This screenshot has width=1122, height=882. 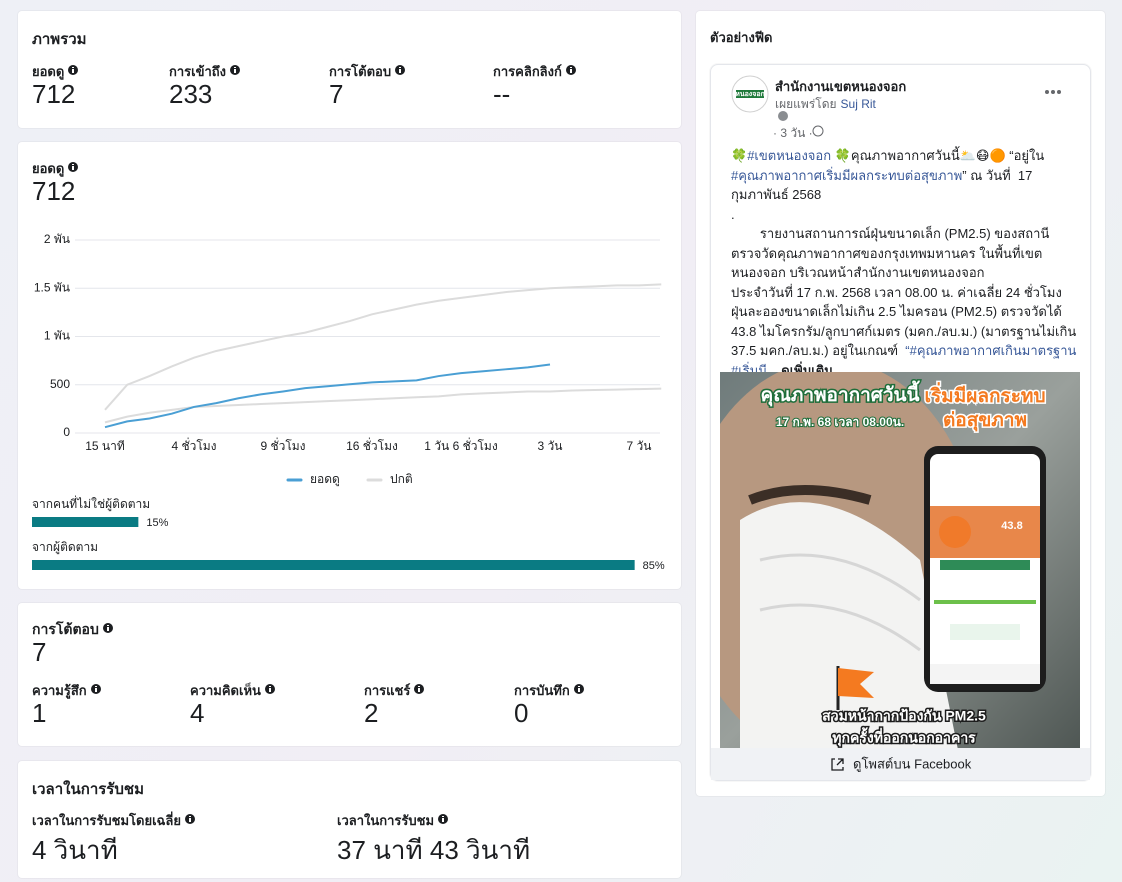 What do you see at coordinates (66, 432) in the screenshot?
I see `y-tick-label: 0` at bounding box center [66, 432].